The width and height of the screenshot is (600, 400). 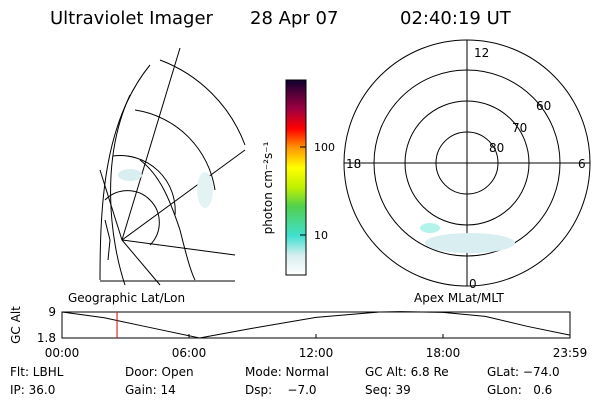 What do you see at coordinates (296, 177) in the screenshot?
I see `colorbar` at bounding box center [296, 177].